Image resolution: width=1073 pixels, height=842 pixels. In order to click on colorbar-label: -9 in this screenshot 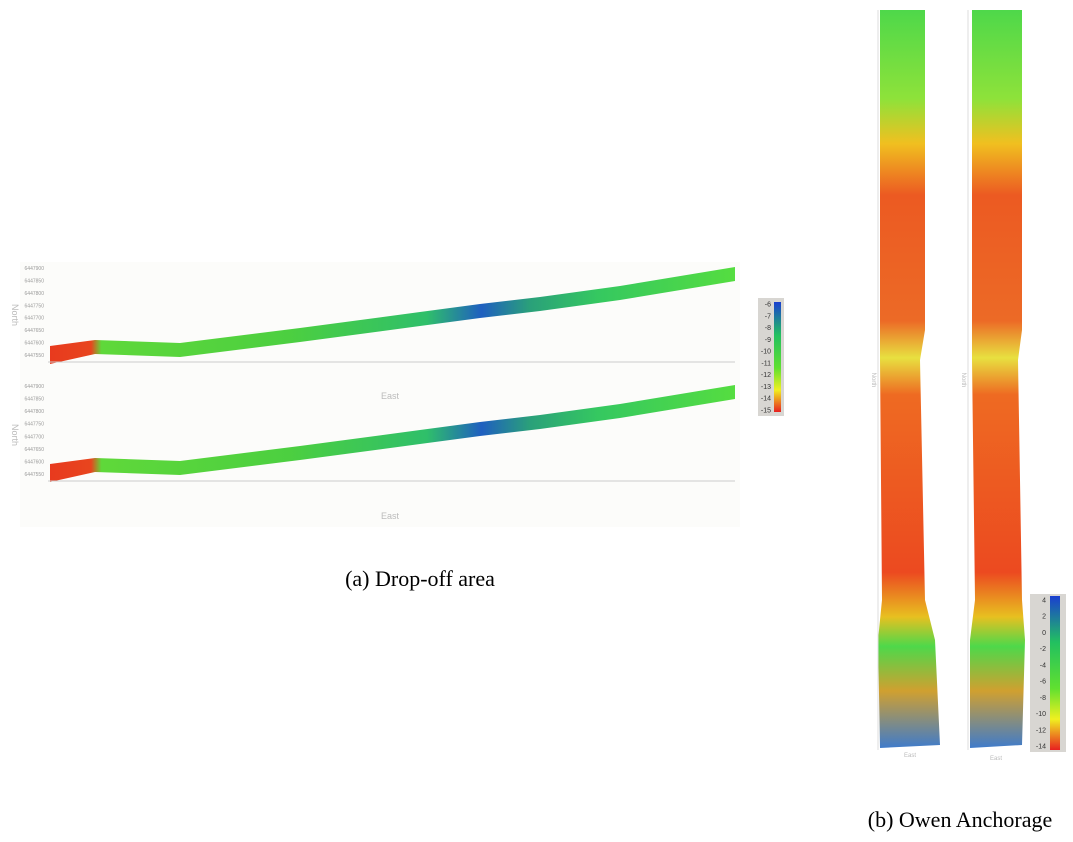, I will do `click(768, 340)`.